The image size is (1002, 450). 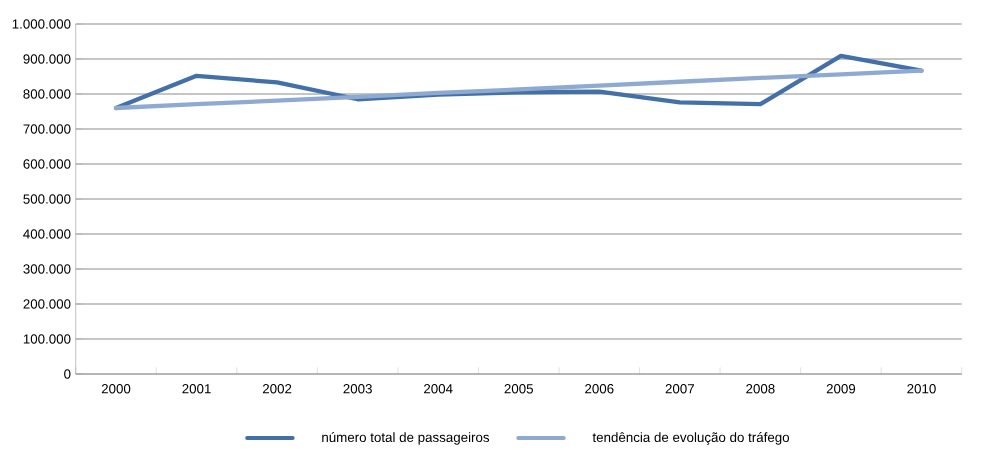 I want to click on x-tick-label: 2001, so click(x=196, y=389).